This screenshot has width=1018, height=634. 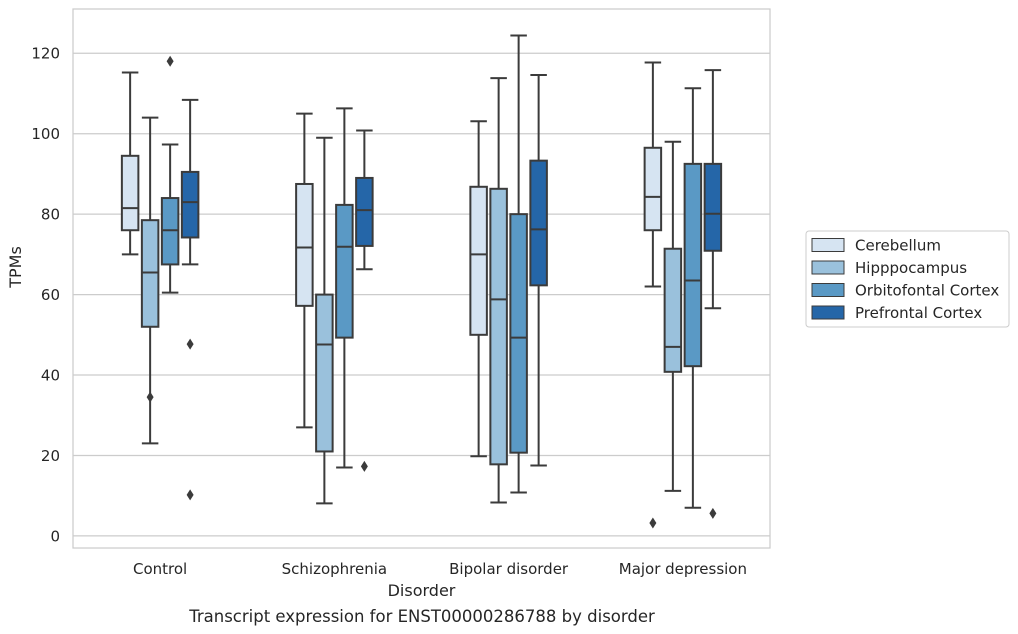 What do you see at coordinates (55, 536) in the screenshot?
I see `y-tick-label: 0` at bounding box center [55, 536].